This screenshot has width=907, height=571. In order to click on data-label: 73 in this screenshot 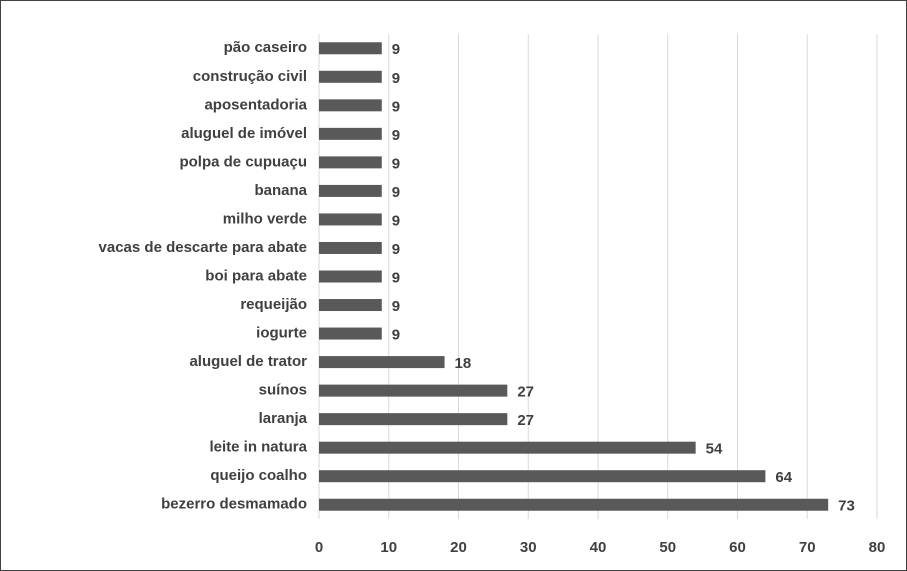, I will do `click(846, 506)`.